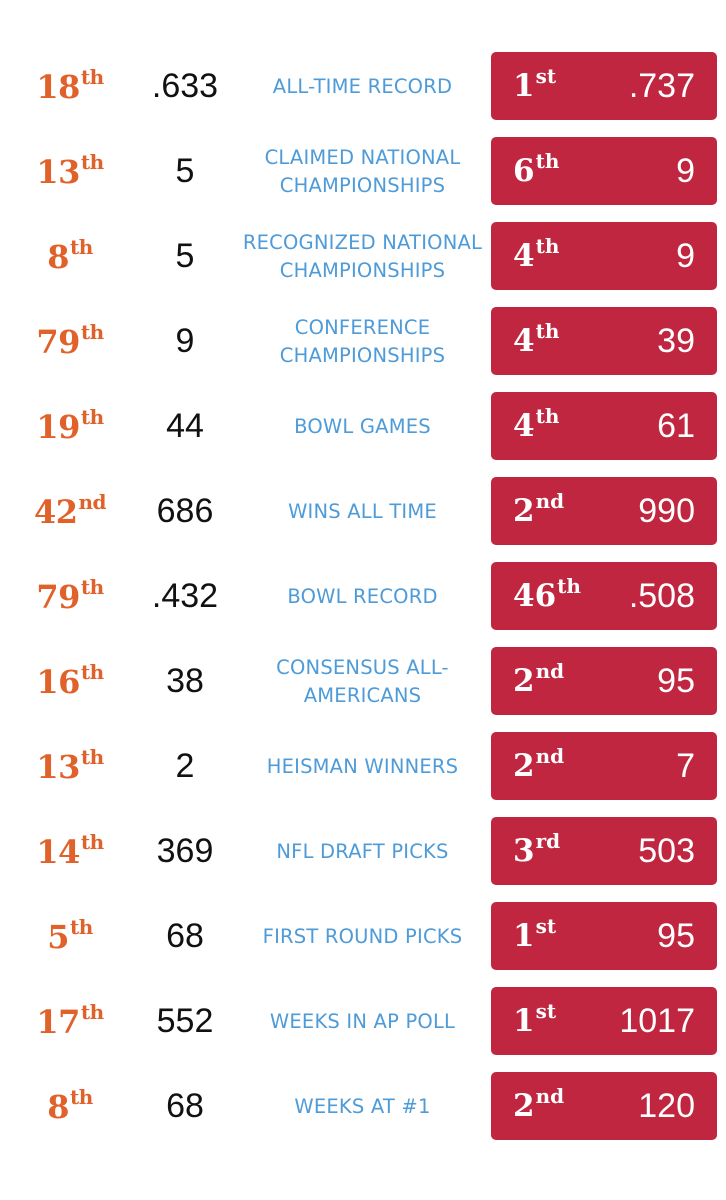  Describe the element at coordinates (185, 86) in the screenshot. I see `left-value: .633` at that location.